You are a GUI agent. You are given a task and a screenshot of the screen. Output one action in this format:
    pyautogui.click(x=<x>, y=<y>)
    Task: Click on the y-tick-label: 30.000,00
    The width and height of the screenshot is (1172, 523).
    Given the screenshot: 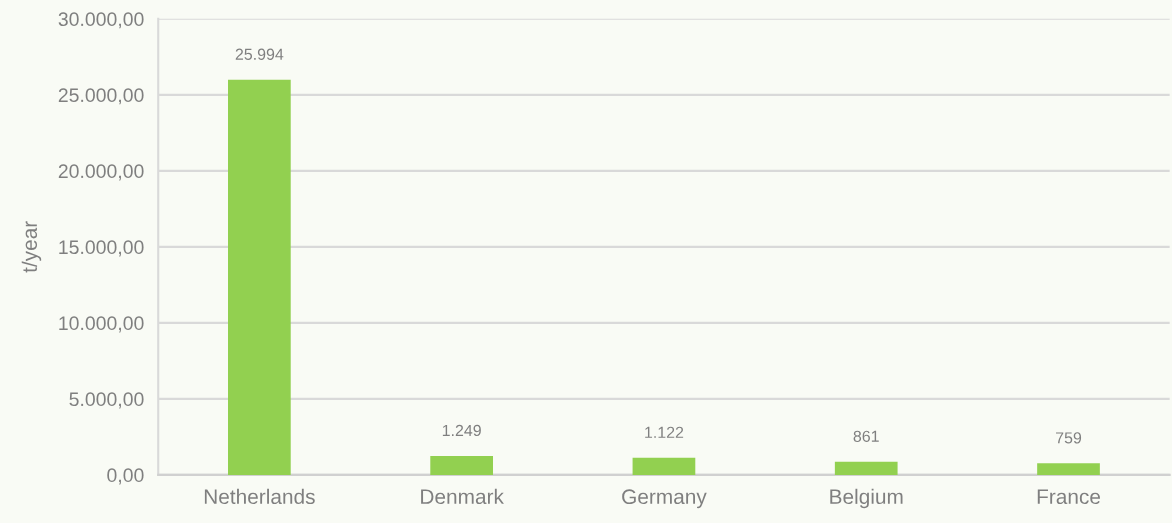 What is the action you would take?
    pyautogui.click(x=101, y=20)
    